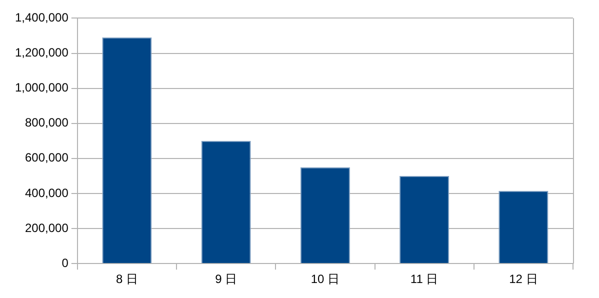 The image size is (599, 298). What do you see at coordinates (46, 123) in the screenshot?
I see `y-tick-label: 800,000` at bounding box center [46, 123].